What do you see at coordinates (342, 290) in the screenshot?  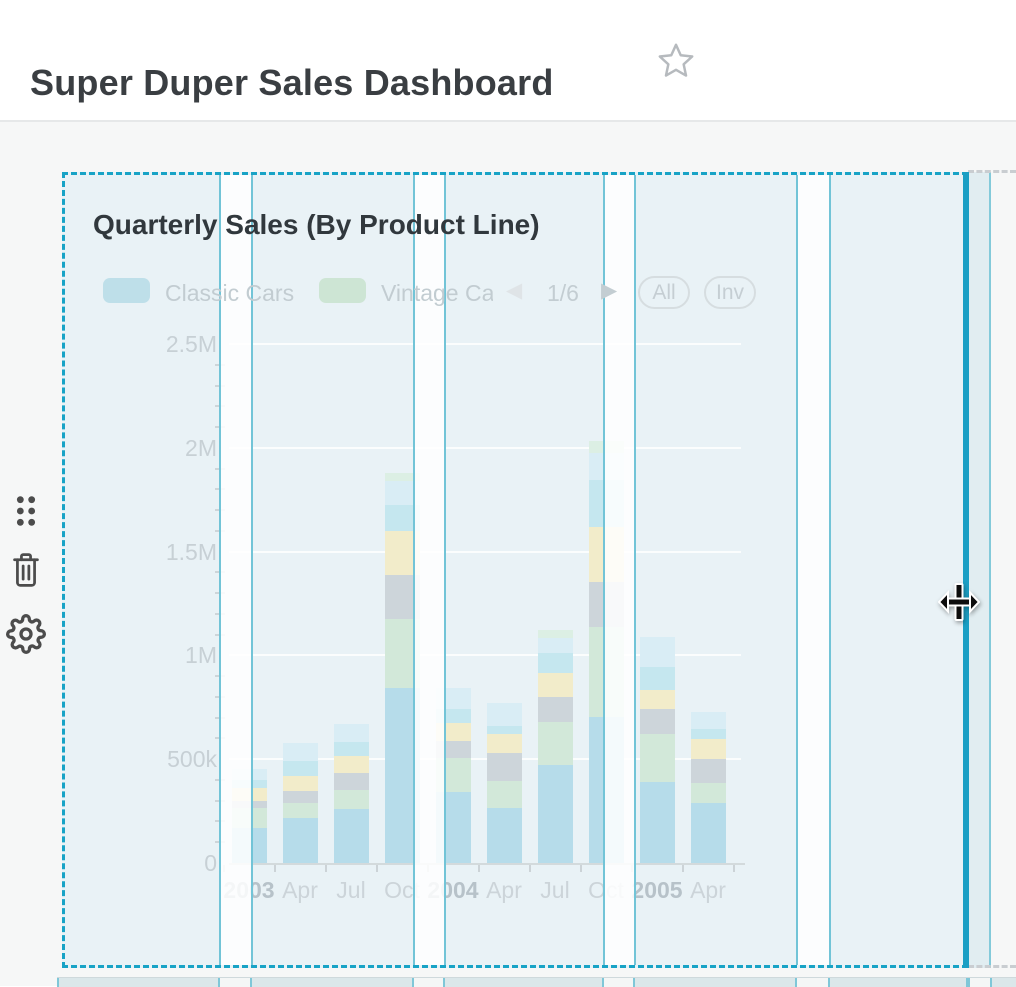 I see `legend-swatch-vintage-cars` at bounding box center [342, 290].